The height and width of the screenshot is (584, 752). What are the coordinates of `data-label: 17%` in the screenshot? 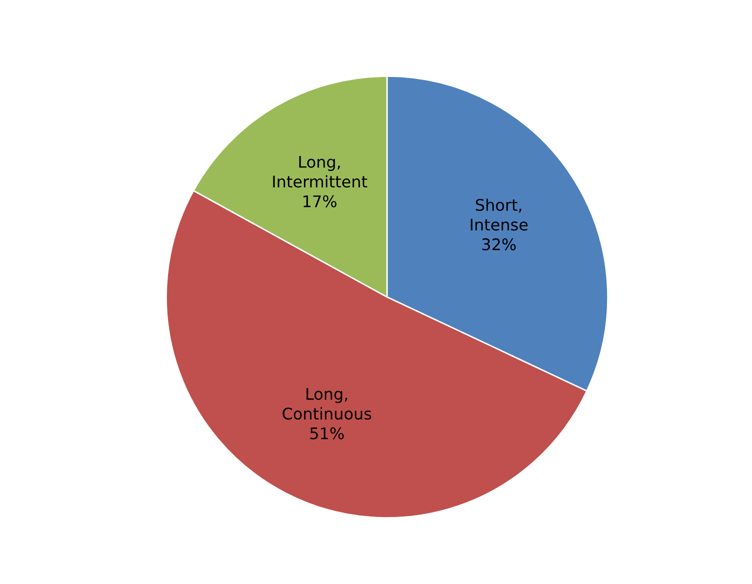 It's located at (320, 201).